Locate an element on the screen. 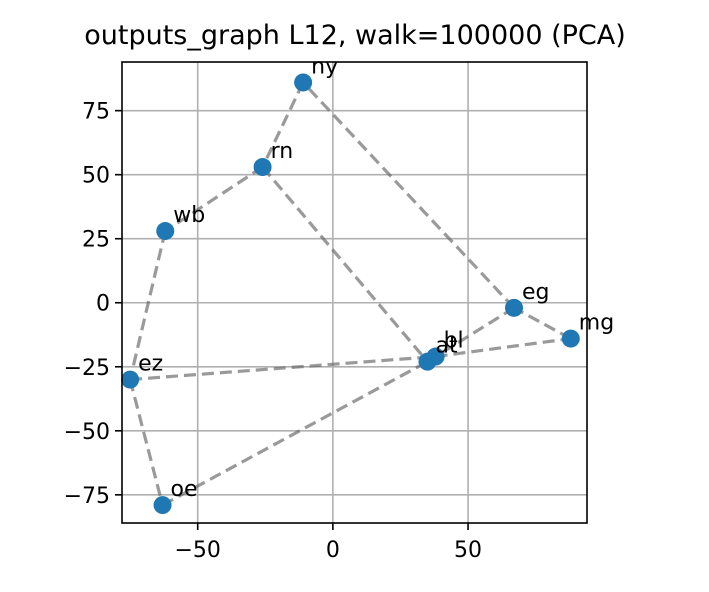  point-ny is located at coordinates (303, 82).